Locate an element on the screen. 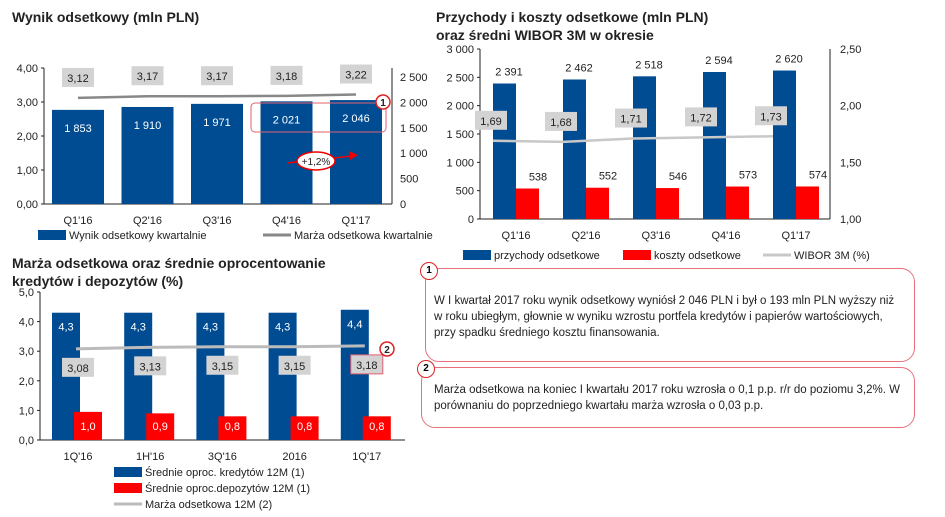  x-tick-label: 1H'16 is located at coordinates (150, 457).